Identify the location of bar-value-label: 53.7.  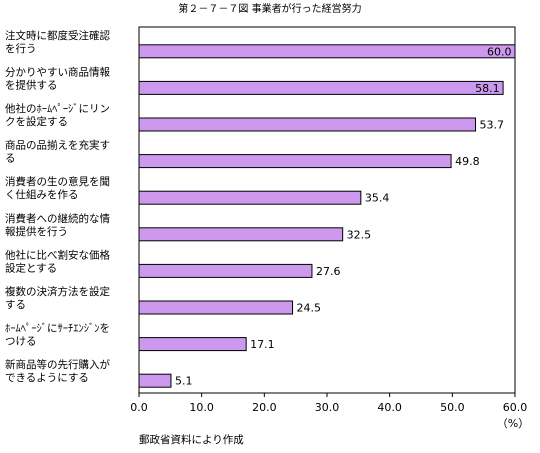
(492, 125).